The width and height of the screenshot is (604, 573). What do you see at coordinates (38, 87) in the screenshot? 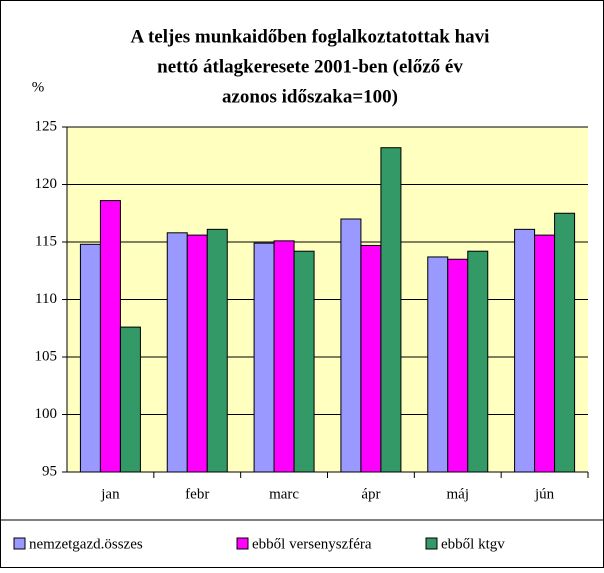
I see `y-axis-label: %` at bounding box center [38, 87].